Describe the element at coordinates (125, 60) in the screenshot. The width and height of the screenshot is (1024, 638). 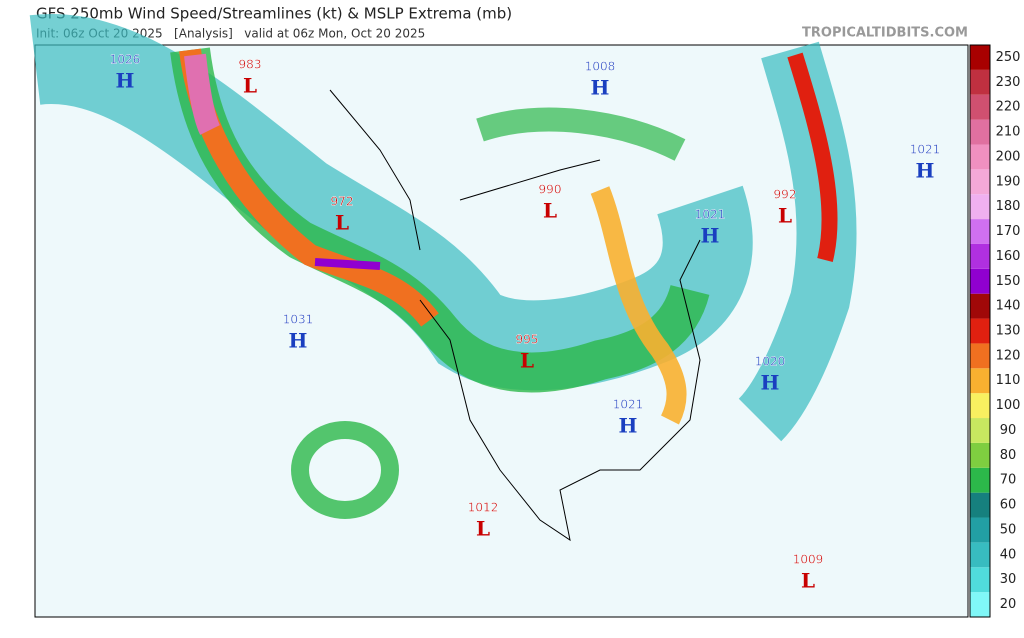
I see `pressure-value: 1026` at that location.